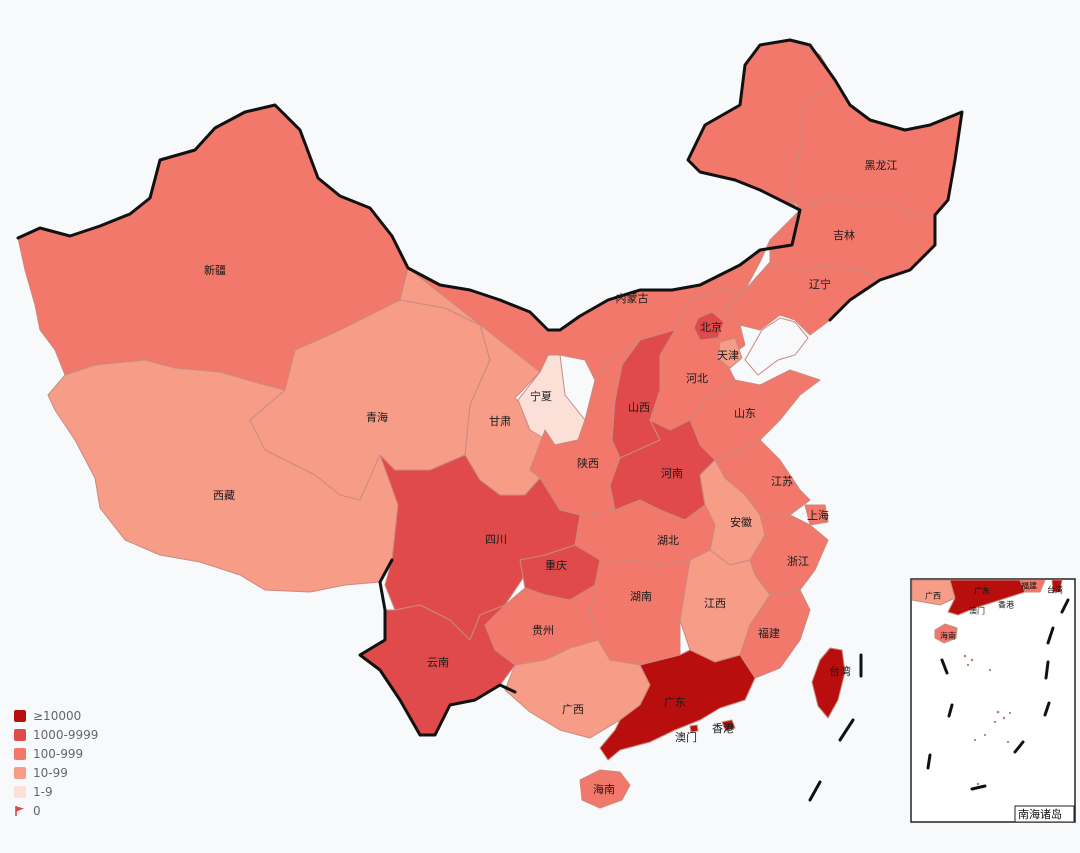  I want to click on inset-guangxi, so click(933, 592).